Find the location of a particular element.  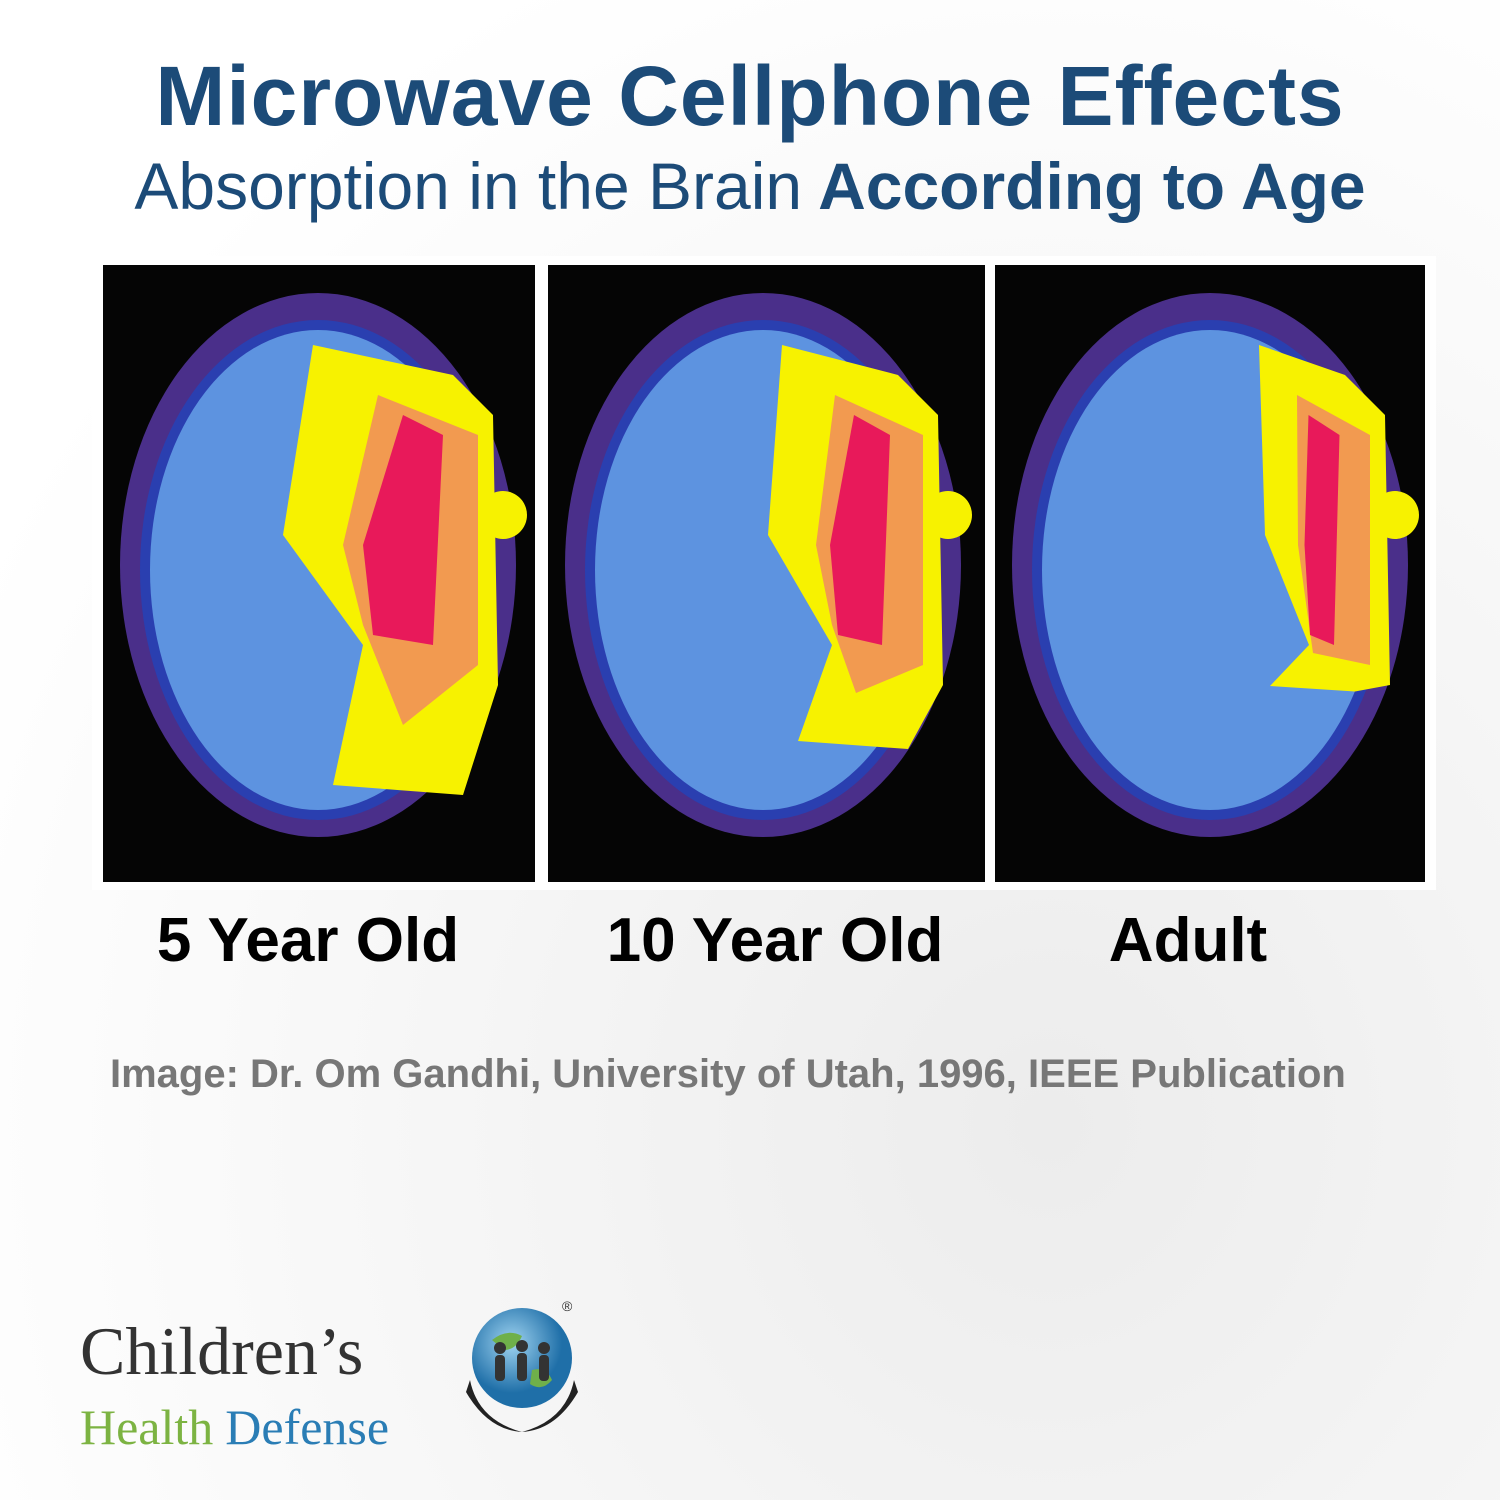

logo-globe is located at coordinates (522, 1370).